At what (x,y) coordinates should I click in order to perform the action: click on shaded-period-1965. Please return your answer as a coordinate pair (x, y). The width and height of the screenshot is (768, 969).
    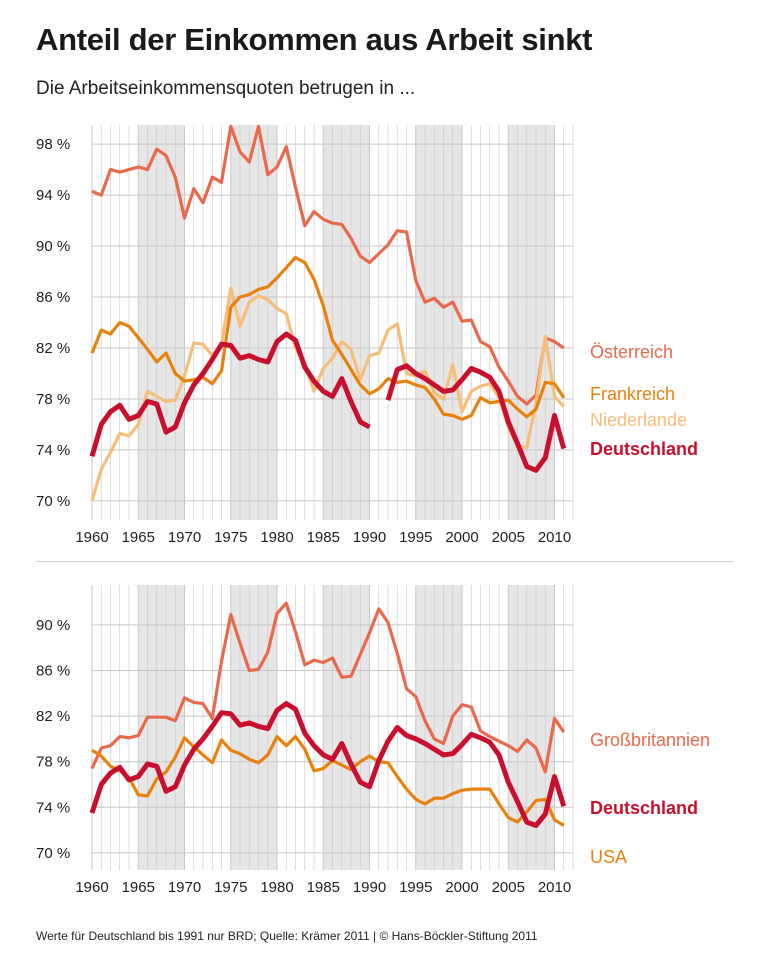
    Looking at the image, I should click on (161, 727).